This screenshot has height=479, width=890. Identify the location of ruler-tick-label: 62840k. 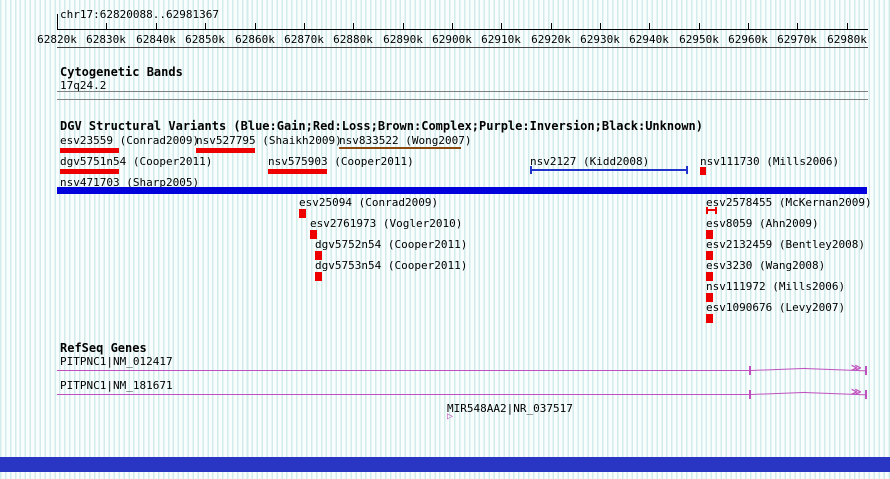
(156, 39).